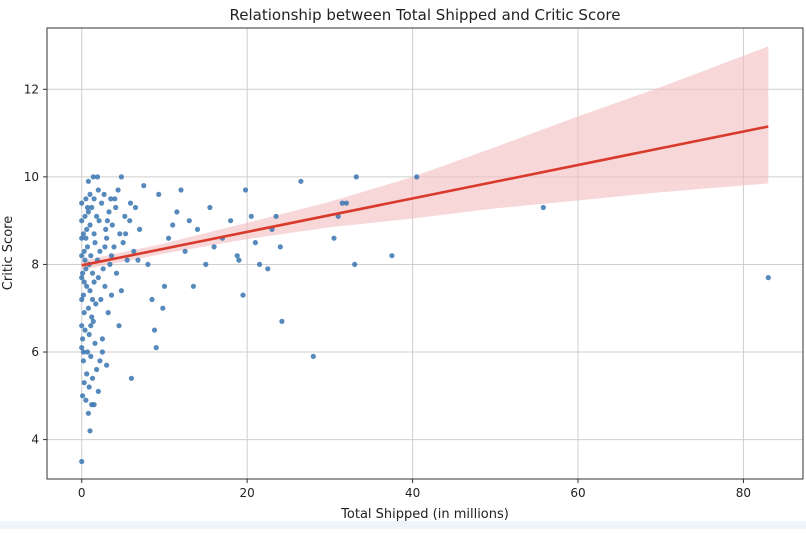 This screenshot has height=533, width=806. Describe the element at coordinates (31, 177) in the screenshot. I see `y-tick-label: 10` at that location.